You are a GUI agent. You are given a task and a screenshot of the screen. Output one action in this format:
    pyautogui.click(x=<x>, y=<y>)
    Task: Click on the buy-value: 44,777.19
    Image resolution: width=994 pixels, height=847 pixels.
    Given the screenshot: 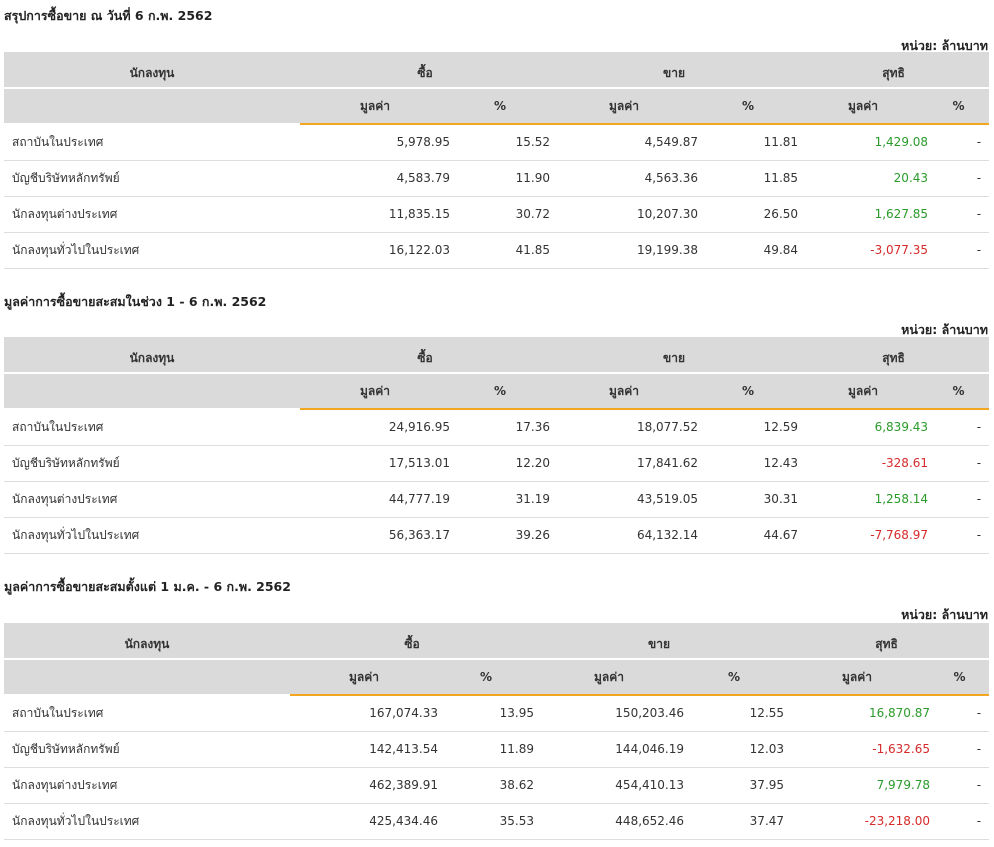 What is the action you would take?
    pyautogui.click(x=375, y=499)
    